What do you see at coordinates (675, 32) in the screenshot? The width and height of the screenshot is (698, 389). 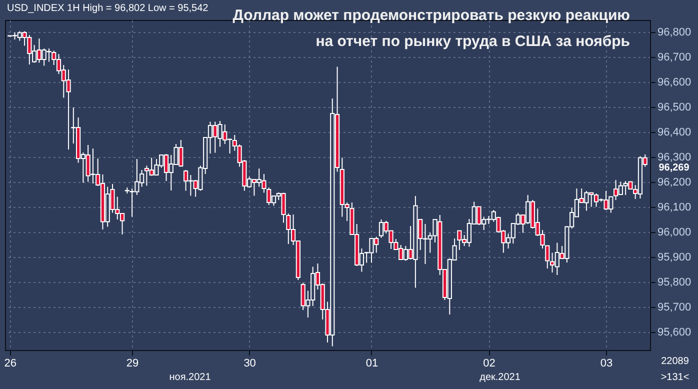 I see `y-tick-label: 96,800` at bounding box center [675, 32].